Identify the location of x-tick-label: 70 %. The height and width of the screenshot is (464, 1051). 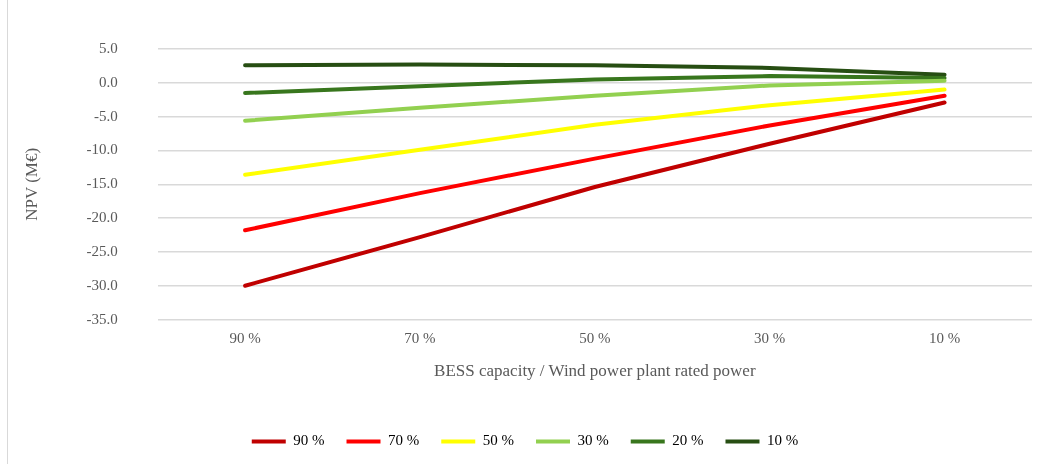
(420, 337).